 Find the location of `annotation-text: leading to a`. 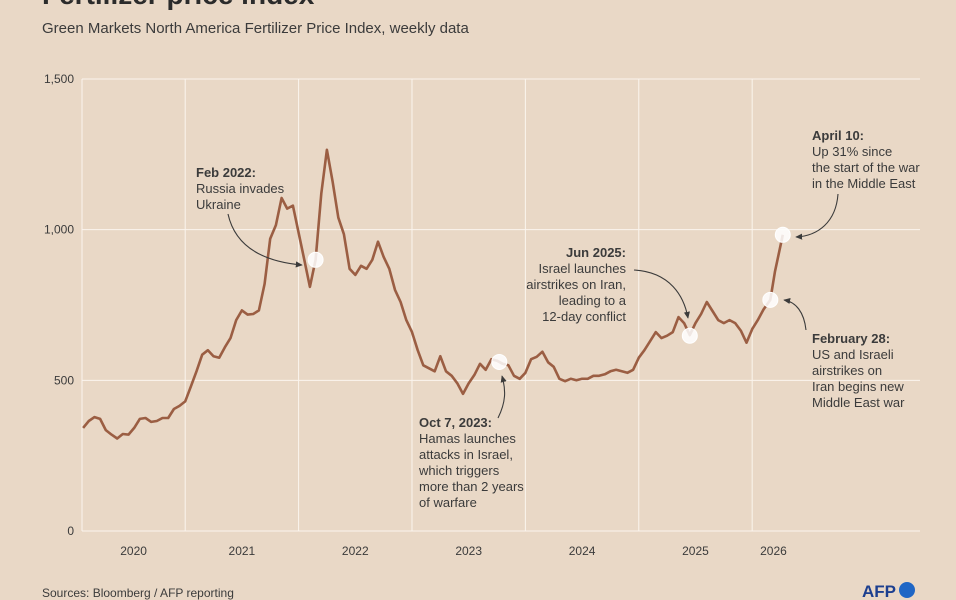

annotation-text: leading to a is located at coordinates (593, 300).